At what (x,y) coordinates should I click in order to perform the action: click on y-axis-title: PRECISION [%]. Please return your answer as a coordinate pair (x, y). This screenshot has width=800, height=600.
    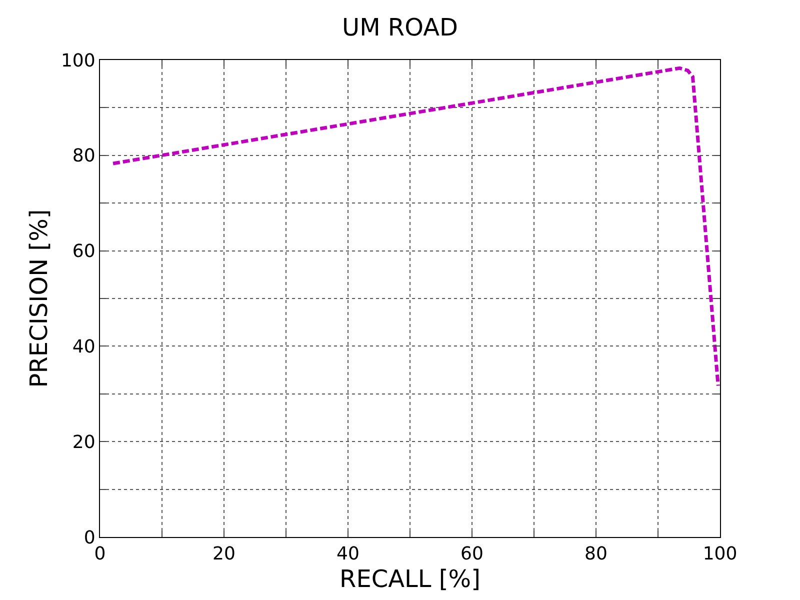
    Looking at the image, I should click on (39, 298).